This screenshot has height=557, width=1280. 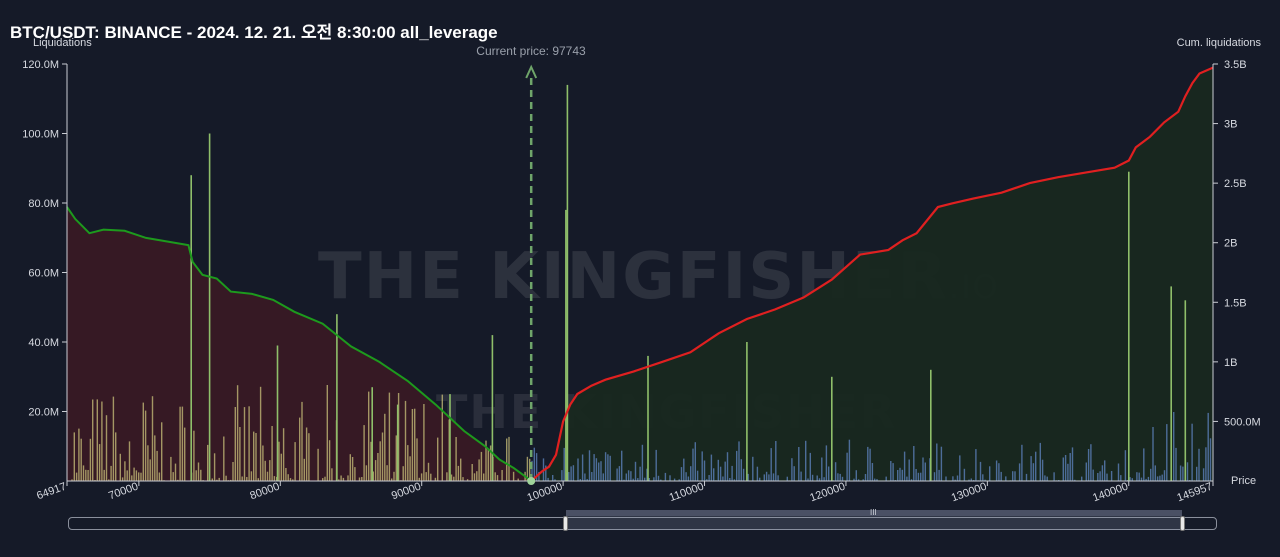 I want to click on x-tick-label: 110000, so click(x=687, y=493).